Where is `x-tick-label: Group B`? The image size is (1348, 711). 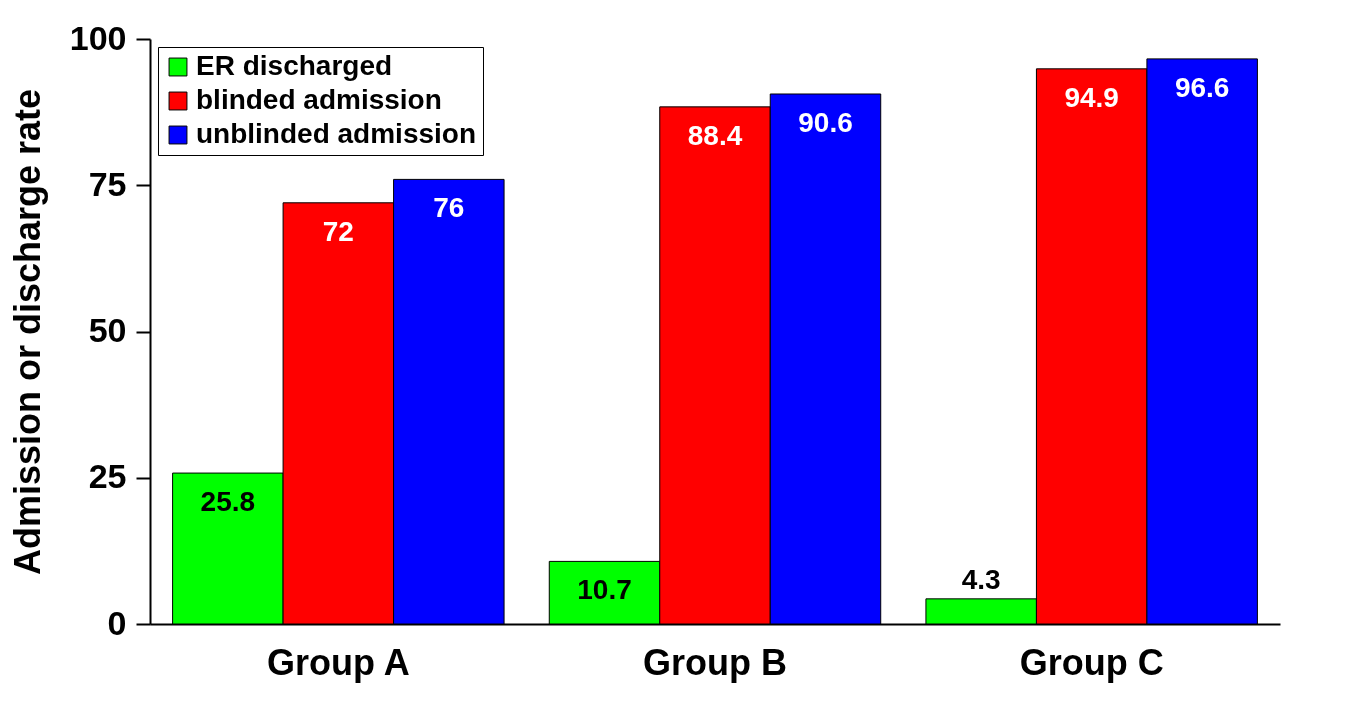
x-tick-label: Group B is located at coordinates (715, 662).